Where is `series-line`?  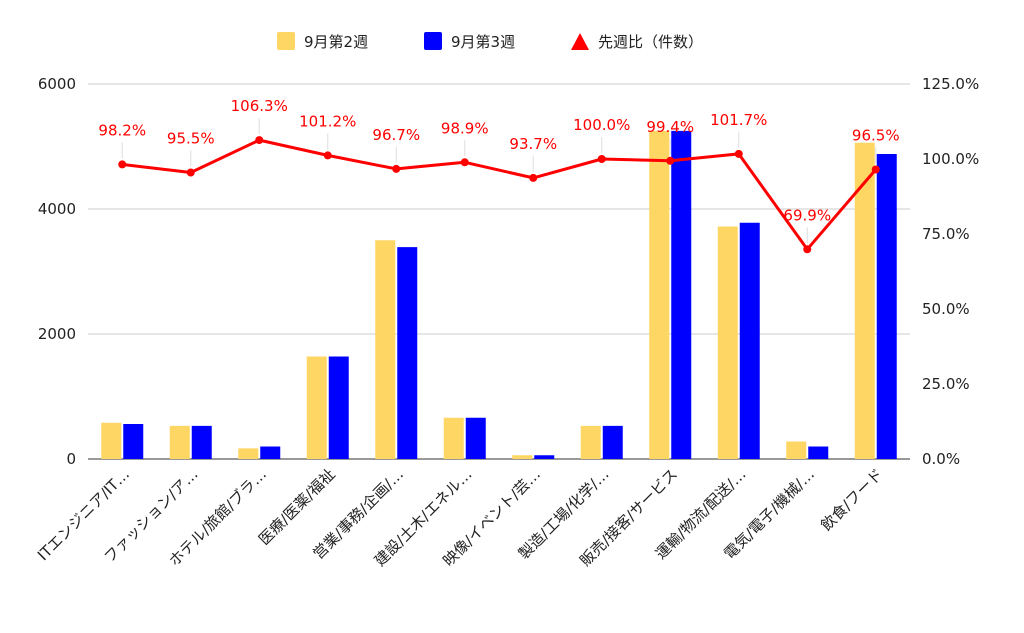 series-line is located at coordinates (499, 194).